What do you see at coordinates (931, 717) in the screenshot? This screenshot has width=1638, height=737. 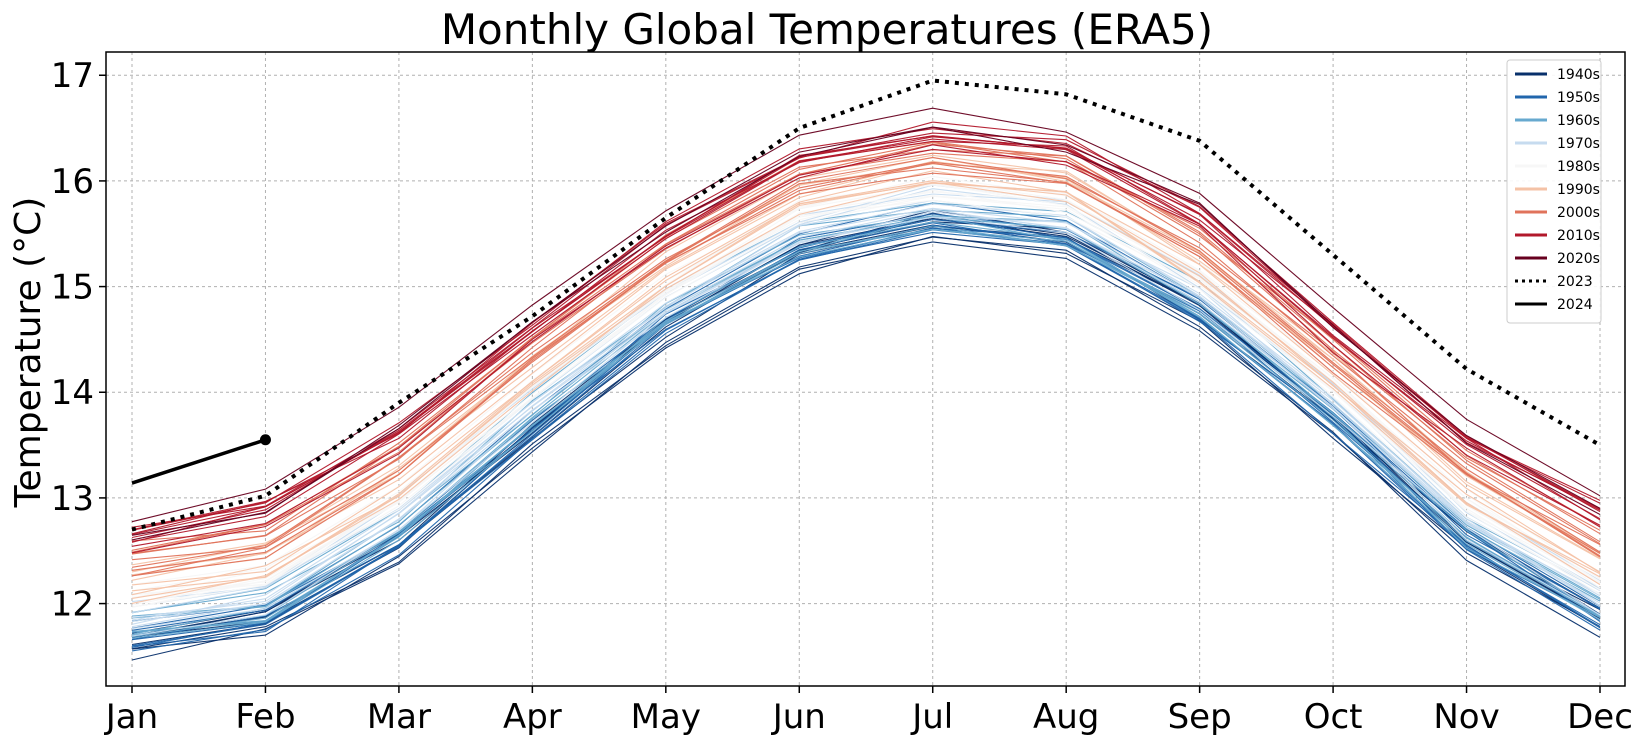 I see `x-tick-label-jul: Jul` at bounding box center [931, 717].